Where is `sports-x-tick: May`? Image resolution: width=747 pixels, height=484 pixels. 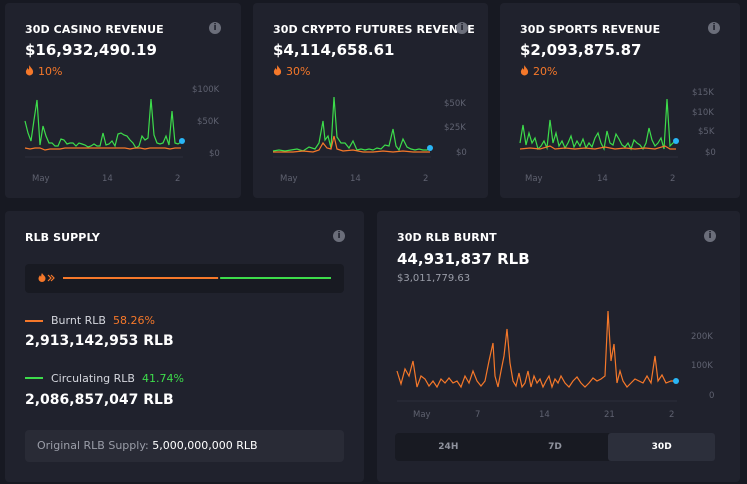
sports-x-tick: May is located at coordinates (534, 179).